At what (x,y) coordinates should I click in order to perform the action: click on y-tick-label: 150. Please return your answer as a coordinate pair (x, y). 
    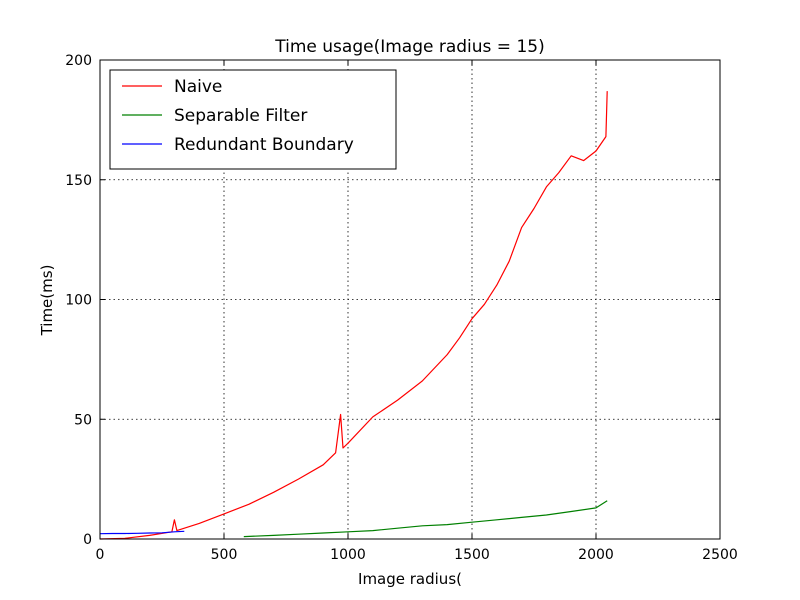
    Looking at the image, I should click on (78, 181).